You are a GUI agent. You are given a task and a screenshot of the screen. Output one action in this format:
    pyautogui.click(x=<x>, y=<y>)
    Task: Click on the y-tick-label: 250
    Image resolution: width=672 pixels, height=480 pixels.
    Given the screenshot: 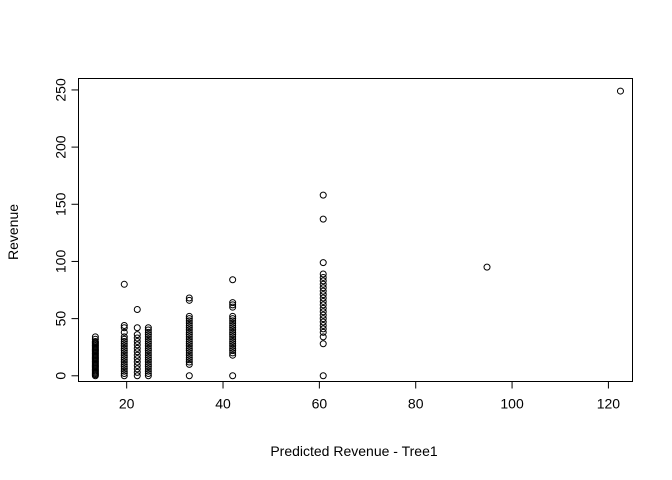 What is the action you would take?
    pyautogui.click(x=61, y=90)
    